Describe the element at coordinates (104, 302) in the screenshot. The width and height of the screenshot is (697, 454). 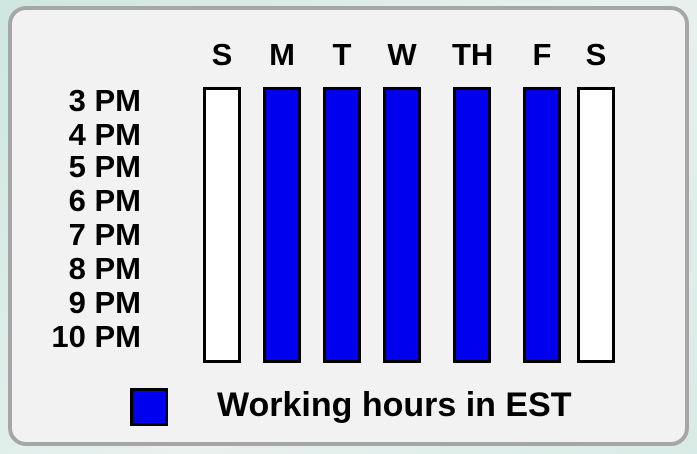
I see `time-label: 9 PM` at that location.